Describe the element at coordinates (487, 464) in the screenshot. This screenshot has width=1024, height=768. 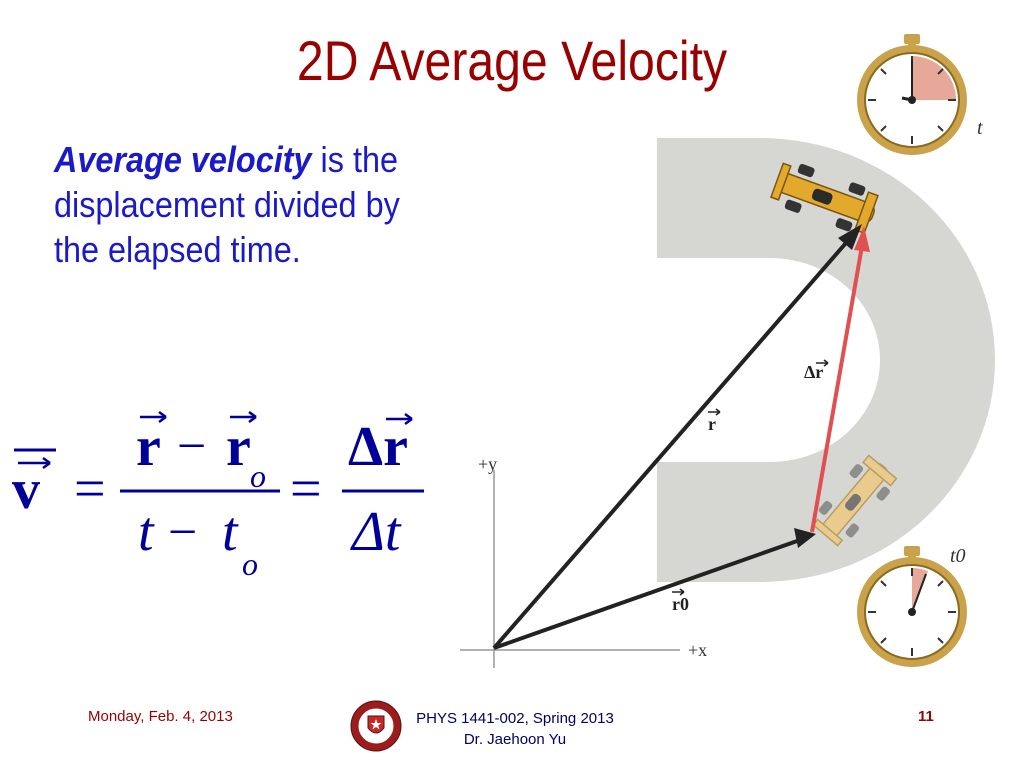
I see `y-axis-label: +y` at that location.